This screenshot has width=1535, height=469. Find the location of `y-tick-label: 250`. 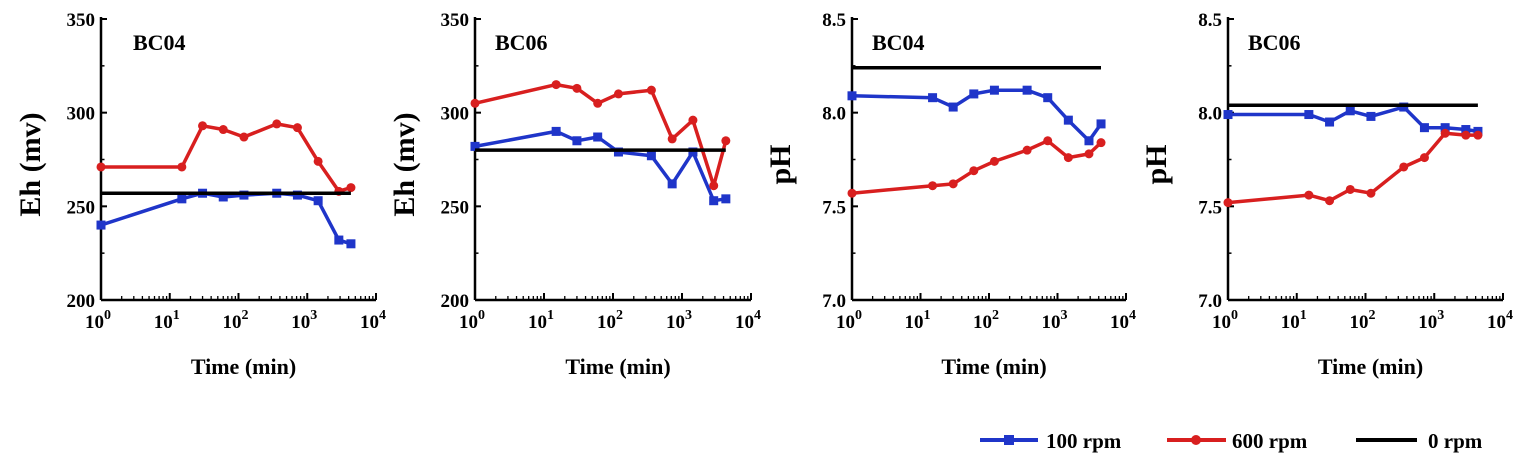

y-tick-label: 250 is located at coordinates (455, 207).